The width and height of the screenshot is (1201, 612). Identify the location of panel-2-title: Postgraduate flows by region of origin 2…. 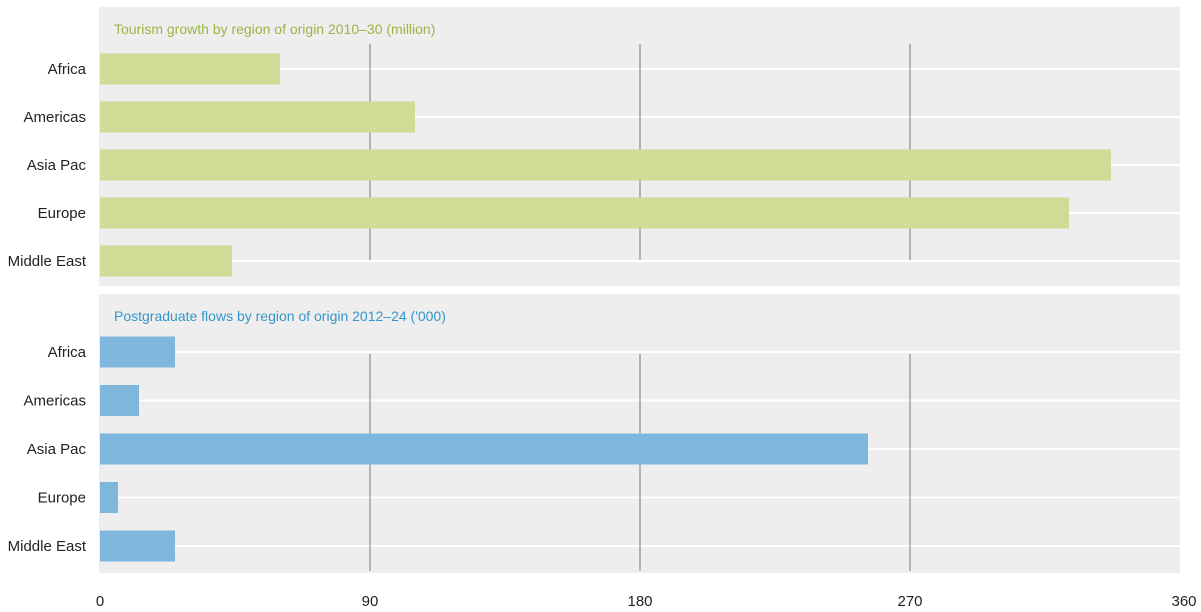
(280, 316).